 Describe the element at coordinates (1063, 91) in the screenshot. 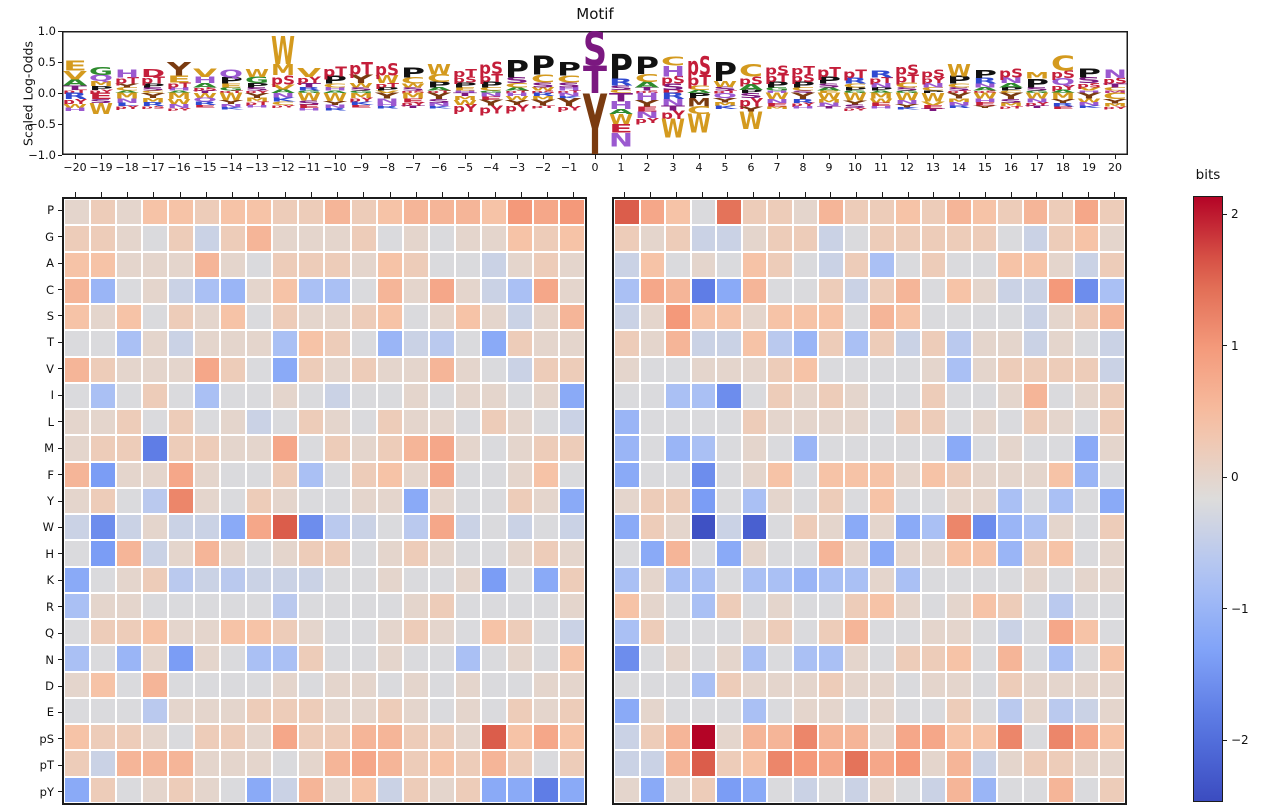

I see `logo-letter: A` at that location.